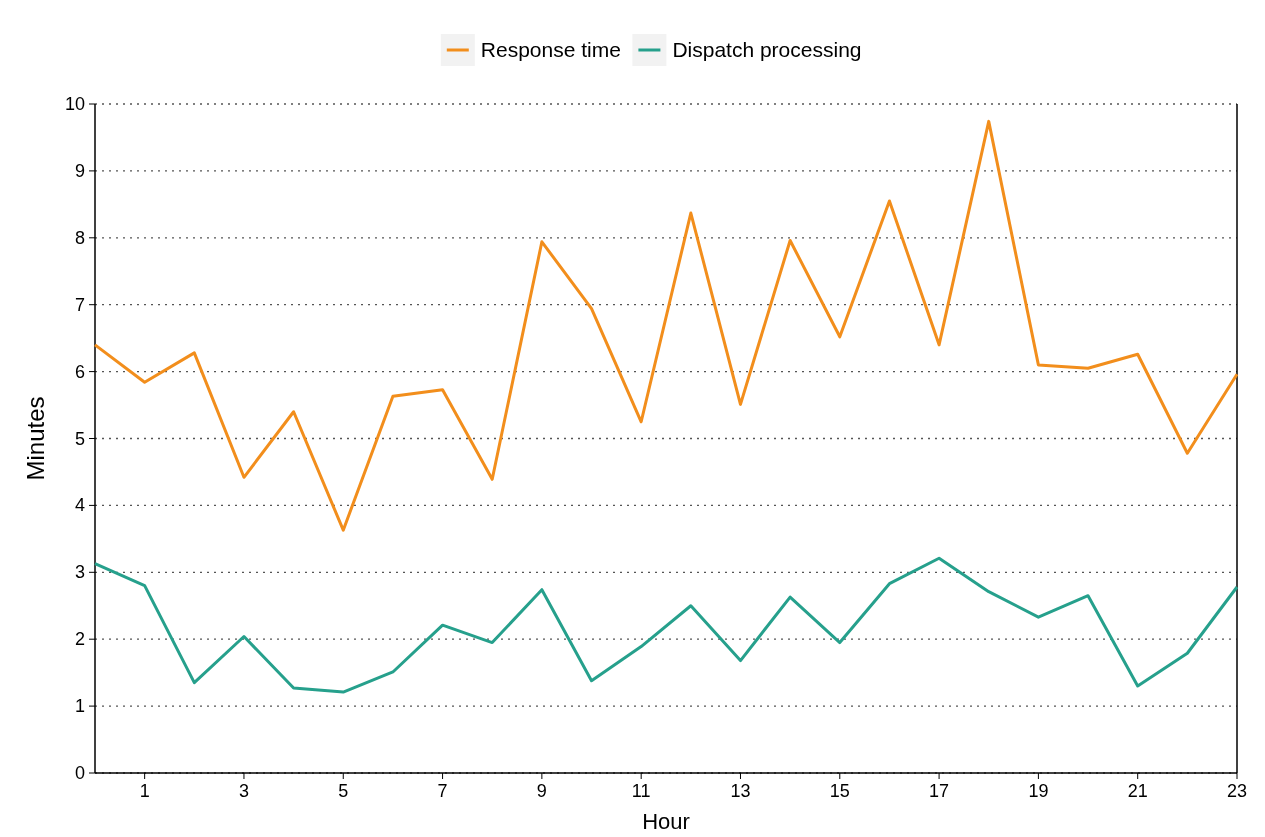  I want to click on x-tick-label: 9, so click(541, 791).